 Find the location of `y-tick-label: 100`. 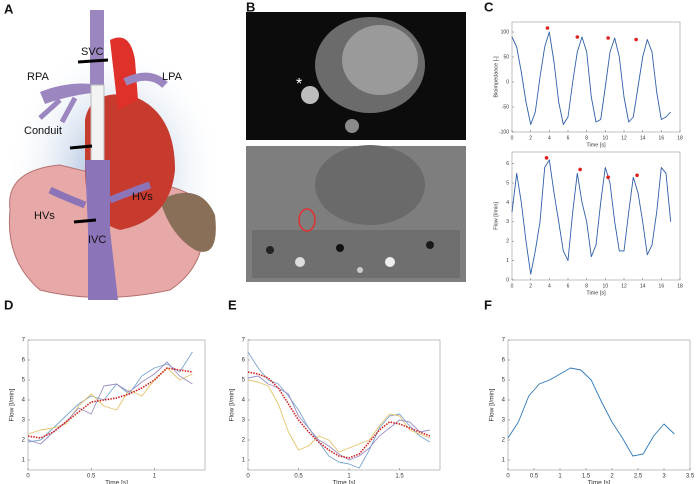

y-tick-label: 100 is located at coordinates (505, 32).